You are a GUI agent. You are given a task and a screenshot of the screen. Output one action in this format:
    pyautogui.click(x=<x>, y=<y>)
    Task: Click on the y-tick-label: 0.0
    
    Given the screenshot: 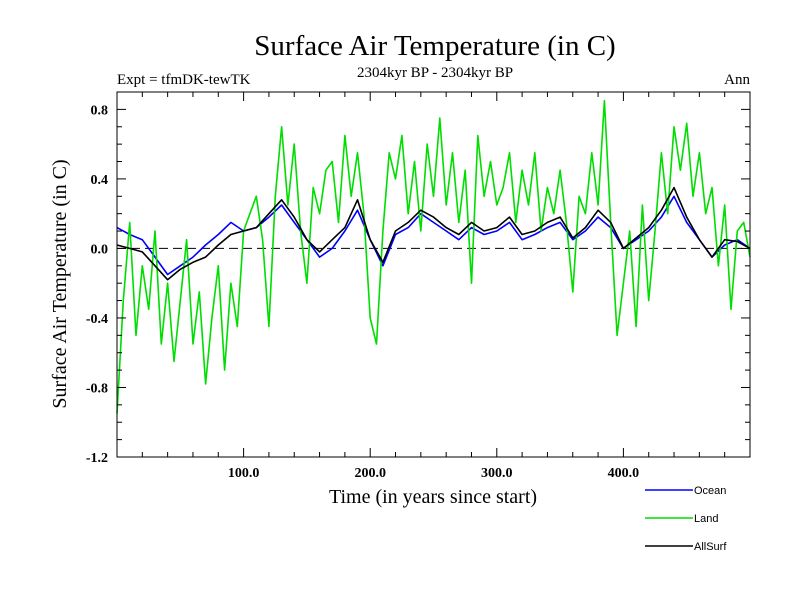 What is the action you would take?
    pyautogui.click(x=100, y=249)
    